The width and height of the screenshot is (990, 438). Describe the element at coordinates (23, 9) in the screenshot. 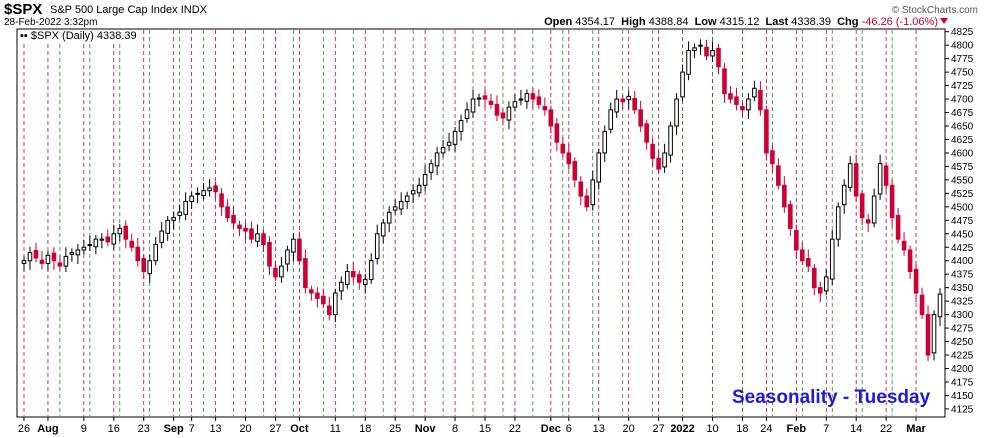

I see `symbol: $SPX` at that location.